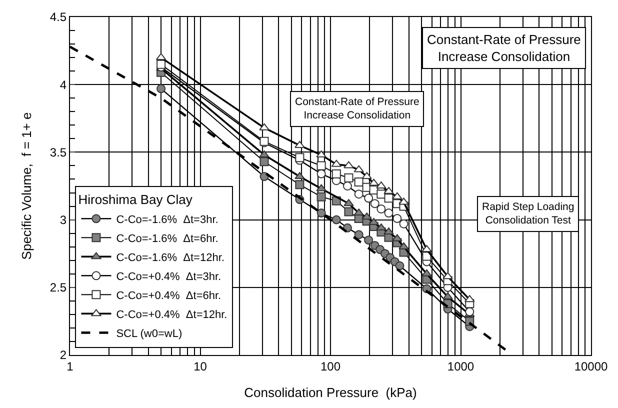  Describe the element at coordinates (172, 314) in the screenshot. I see `legend-label: C-Co=+0.4% Δt=12hr.` at that location.